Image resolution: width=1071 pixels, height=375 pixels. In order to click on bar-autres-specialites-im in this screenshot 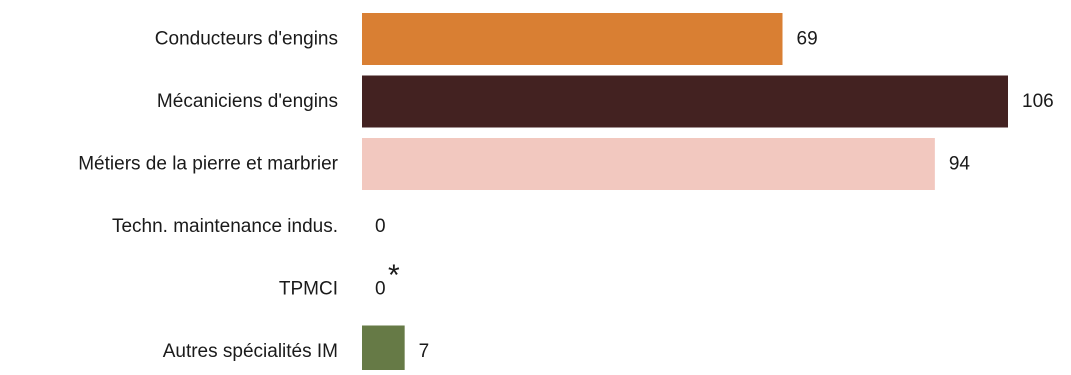, I will do `click(383, 350)`.